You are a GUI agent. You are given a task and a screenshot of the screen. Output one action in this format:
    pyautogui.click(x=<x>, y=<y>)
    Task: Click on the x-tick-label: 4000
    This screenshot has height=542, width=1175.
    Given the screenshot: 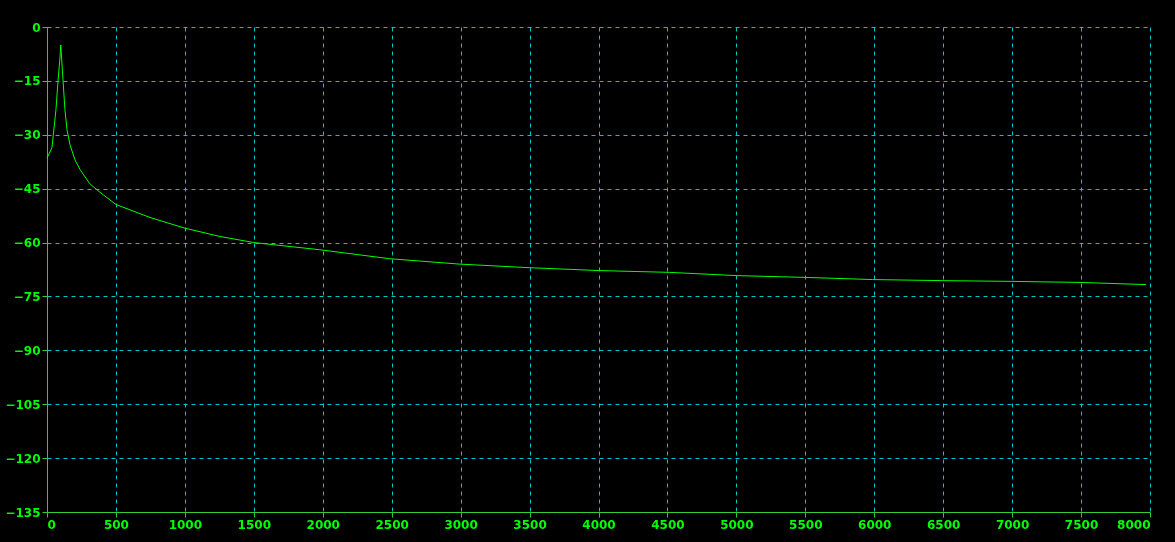 What is the action you would take?
    pyautogui.click(x=599, y=524)
    